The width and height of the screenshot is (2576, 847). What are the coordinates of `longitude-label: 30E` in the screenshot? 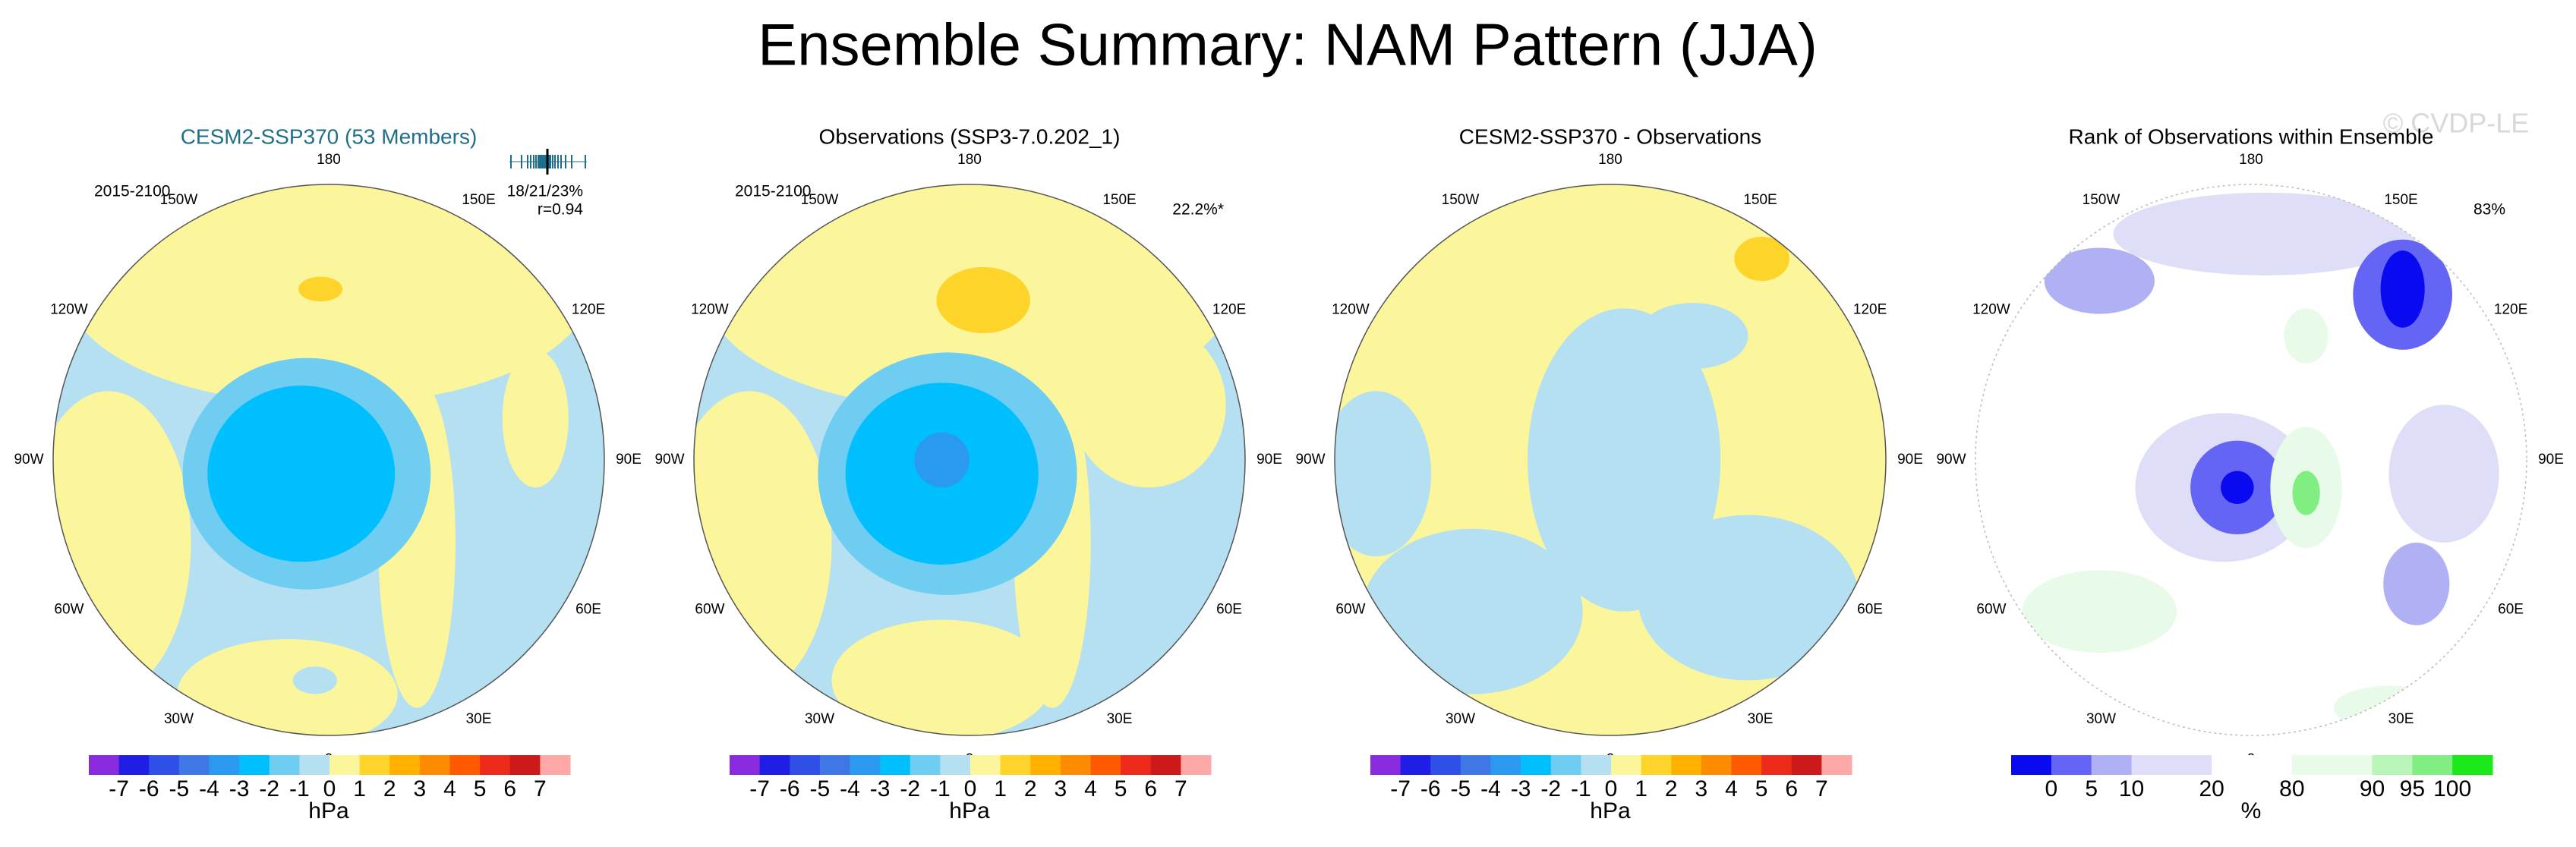 It's located at (1120, 719).